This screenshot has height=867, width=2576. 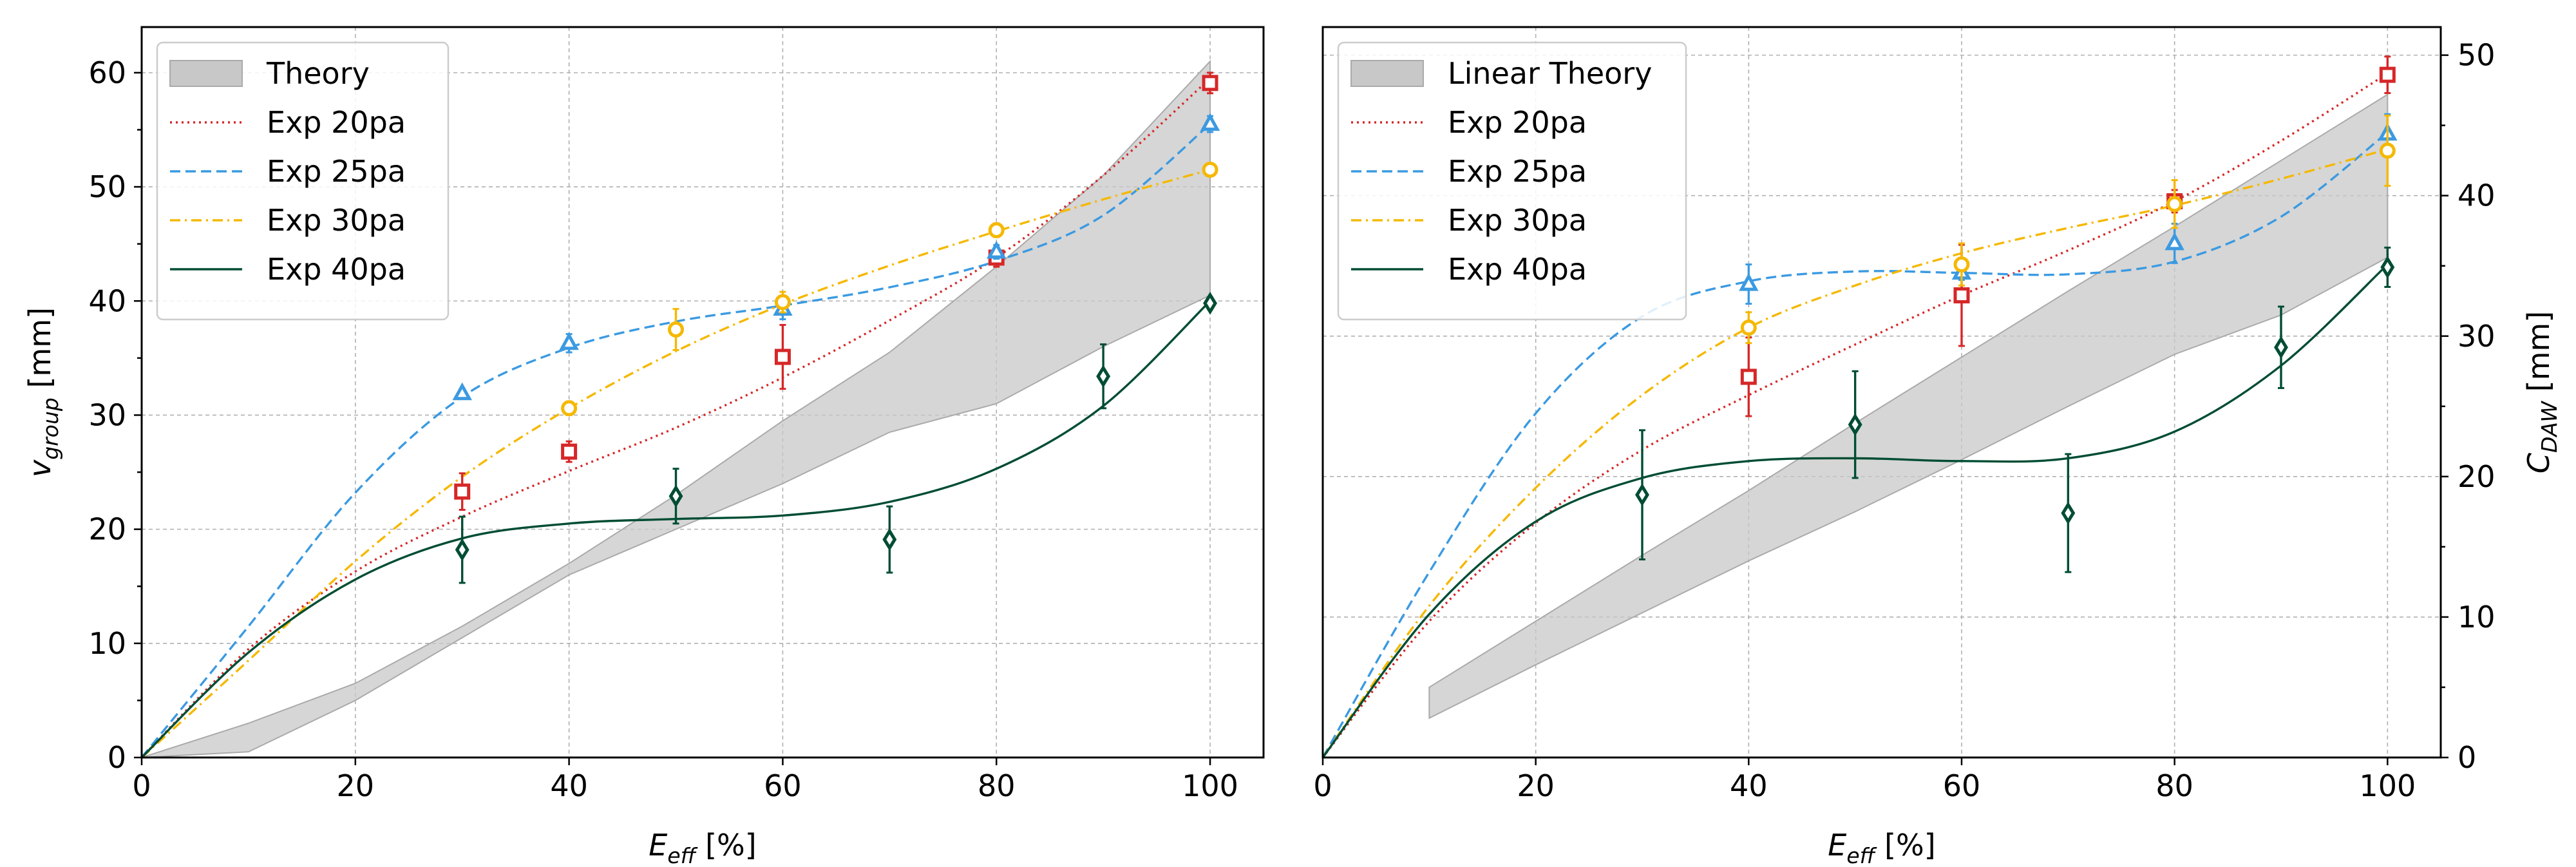 What do you see at coordinates (40, 468) in the screenshot?
I see `y-axis-label-main: v` at bounding box center [40, 468].